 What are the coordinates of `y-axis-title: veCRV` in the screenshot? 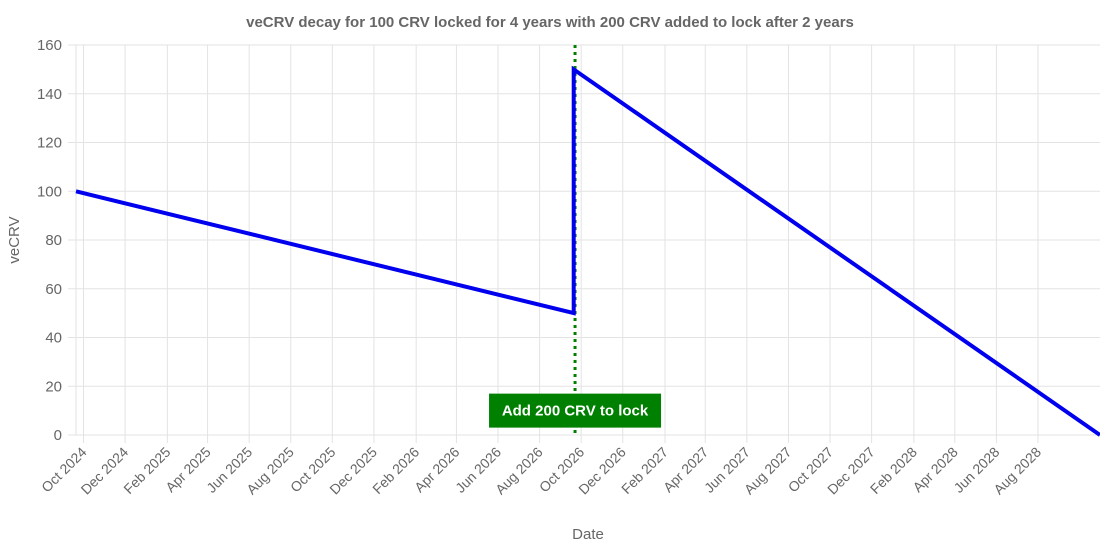 It's located at (14, 239).